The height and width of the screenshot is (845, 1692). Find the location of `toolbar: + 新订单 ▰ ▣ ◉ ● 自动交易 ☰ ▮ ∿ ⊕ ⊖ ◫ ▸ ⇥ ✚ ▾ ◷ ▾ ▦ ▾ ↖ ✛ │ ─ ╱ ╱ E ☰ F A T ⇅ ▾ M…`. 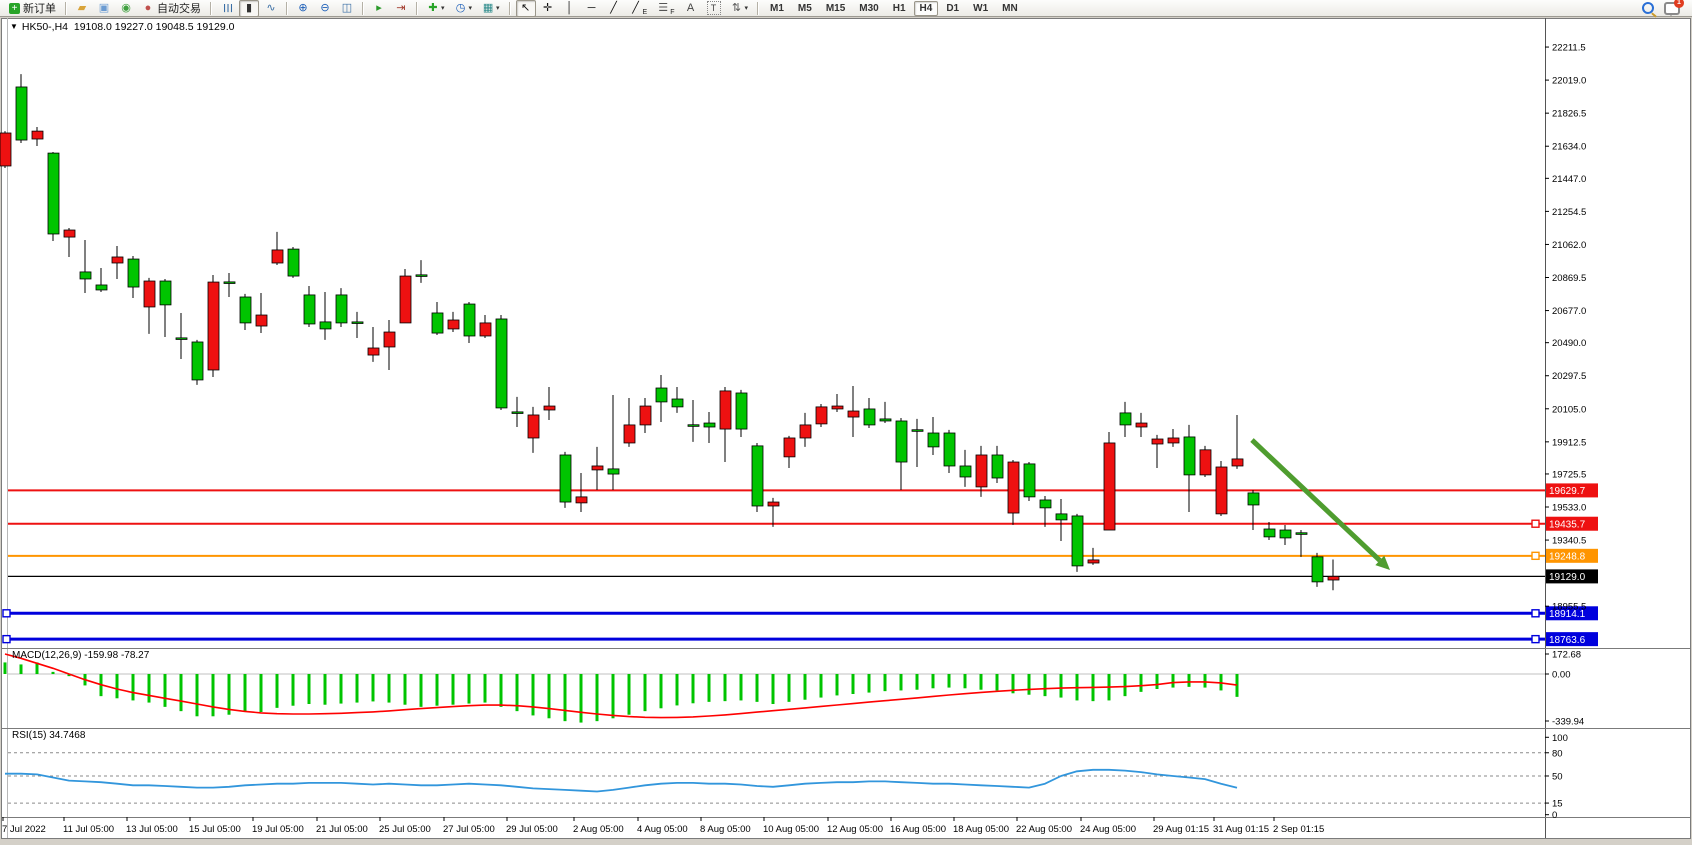

toolbar: + 新订单 ▰ ▣ ◉ ● 自动交易 ☰ ▮ ∿ ⊕ ⊖ ◫ ▸ ⇥ ✚ ▾ ◷ ▾ ▦ ▾ ↖ ✛ │ ─ ╱ ╱ E ☰ F A T ⇅ ▾ M… is located at coordinates (846, 8).